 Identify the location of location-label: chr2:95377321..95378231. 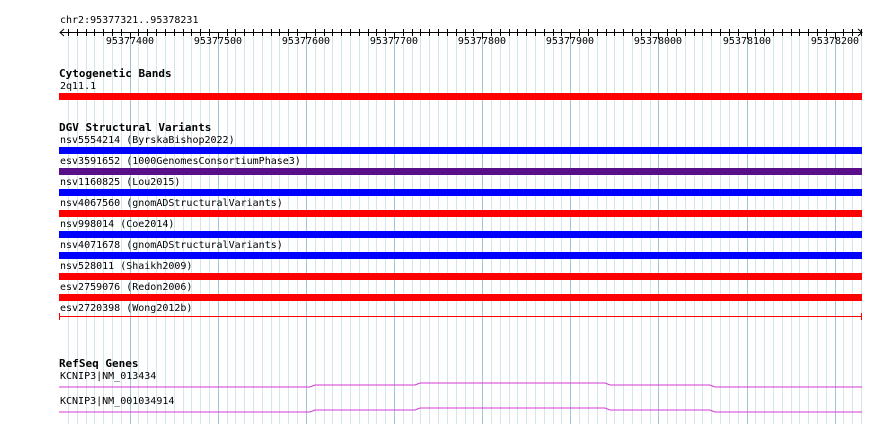
(129, 20).